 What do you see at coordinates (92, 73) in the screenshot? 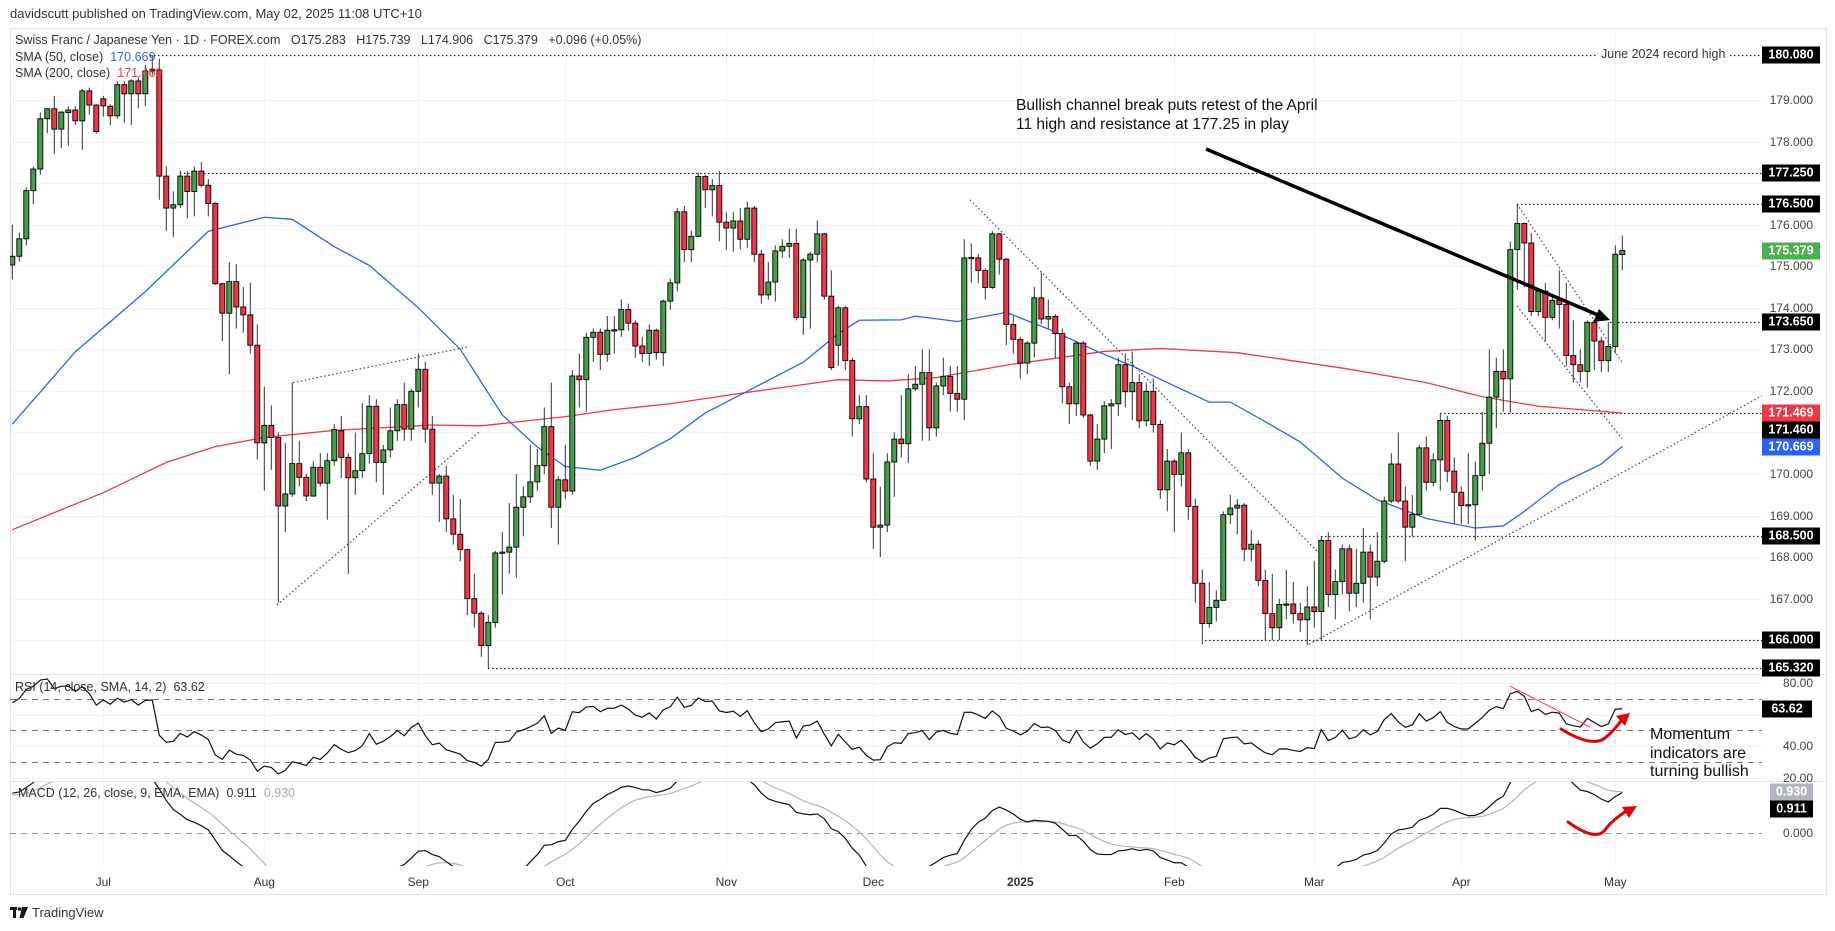
I see `sma200-legend: SMA (200, close) 171.469` at bounding box center [92, 73].